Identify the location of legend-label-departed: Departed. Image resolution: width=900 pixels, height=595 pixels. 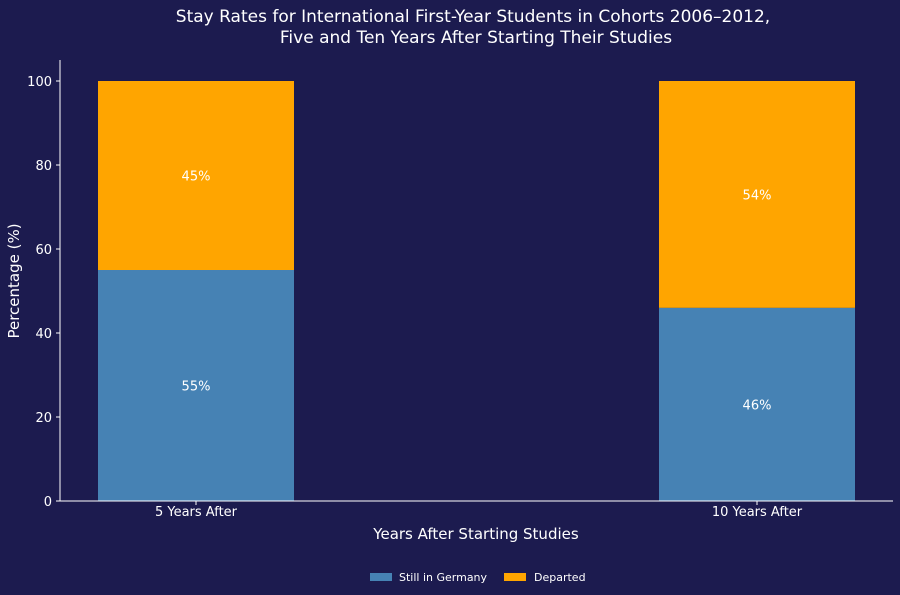
(560, 577).